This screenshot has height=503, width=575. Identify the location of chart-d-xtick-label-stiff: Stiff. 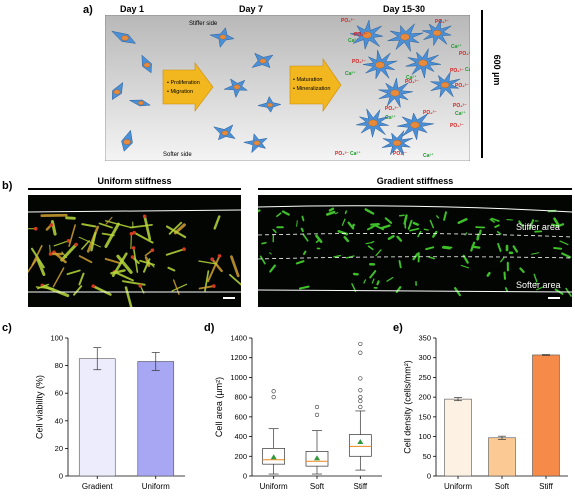
(361, 486).